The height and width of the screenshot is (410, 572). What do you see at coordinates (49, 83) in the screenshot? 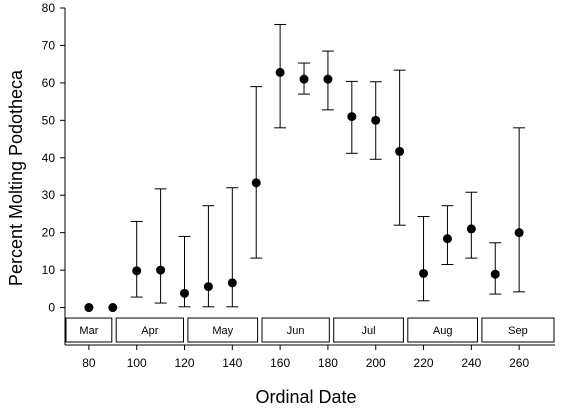
I see `y-tick-label: 60` at bounding box center [49, 83].